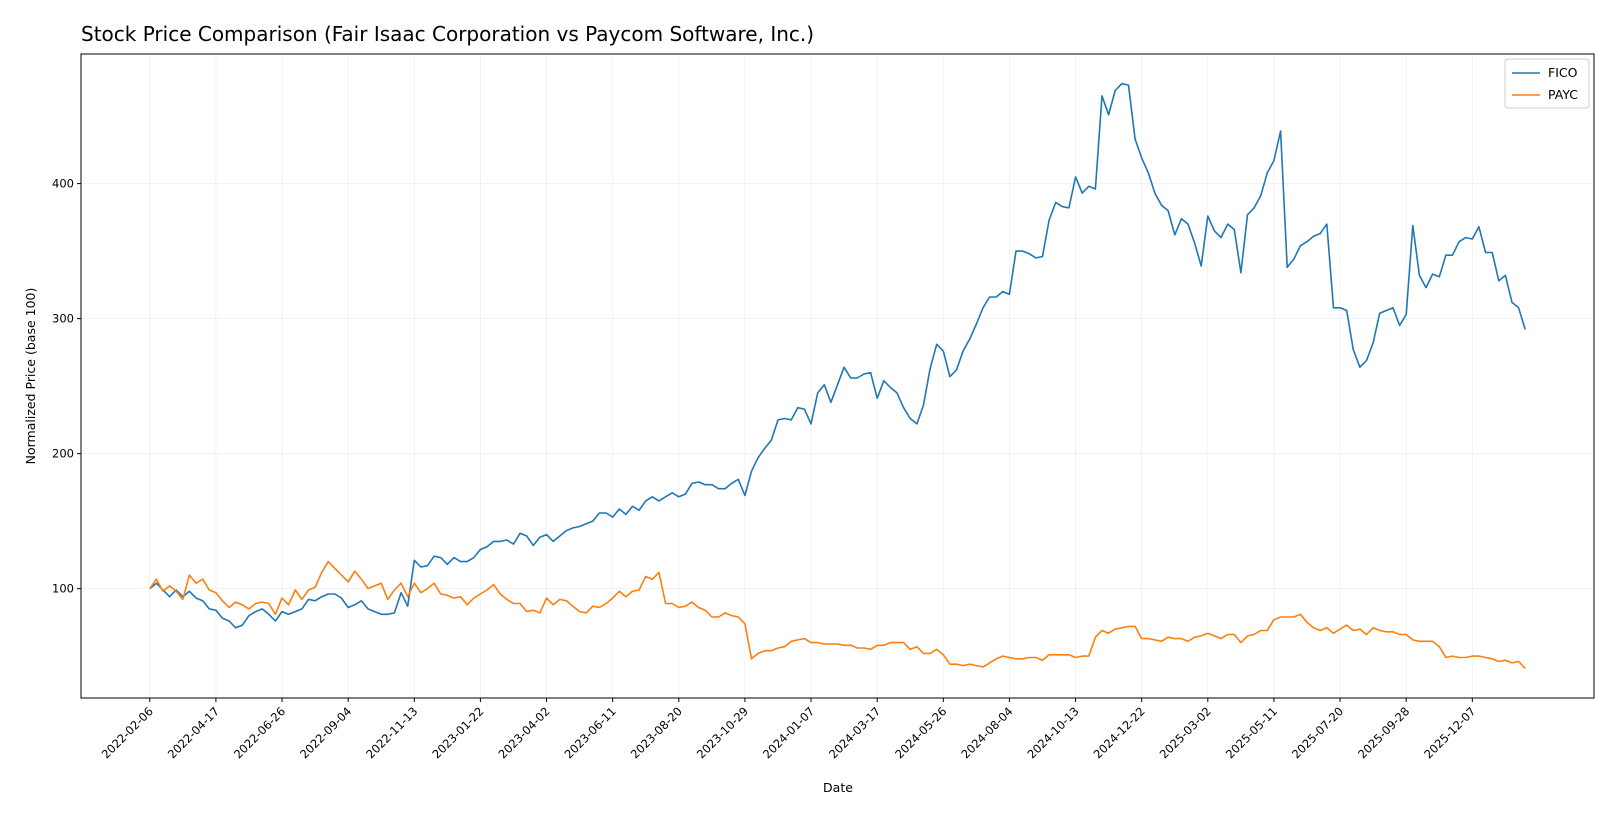  What do you see at coordinates (920, 732) in the screenshot?
I see `x-tick-label: 2024-05-26` at bounding box center [920, 732].